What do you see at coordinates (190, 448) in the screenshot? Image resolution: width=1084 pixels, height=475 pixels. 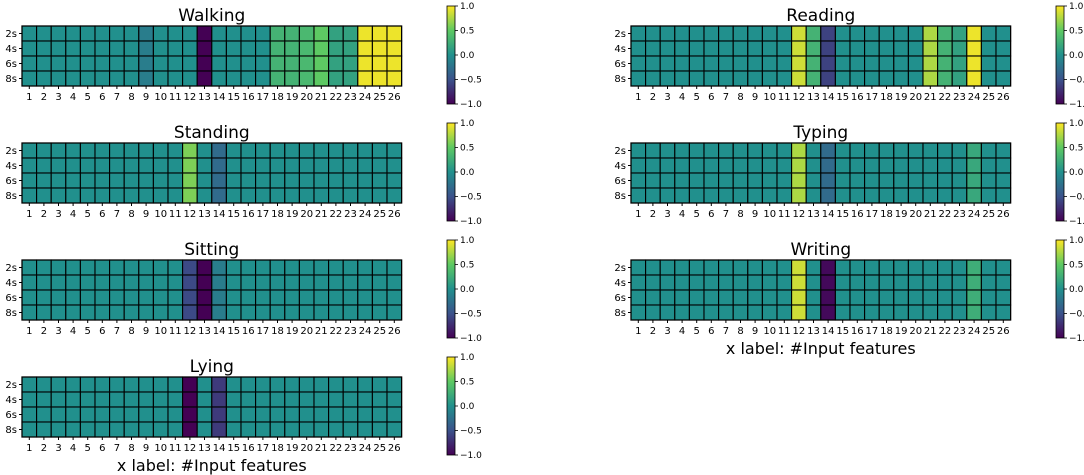 I see `x-tick-label: 12` at bounding box center [190, 448].